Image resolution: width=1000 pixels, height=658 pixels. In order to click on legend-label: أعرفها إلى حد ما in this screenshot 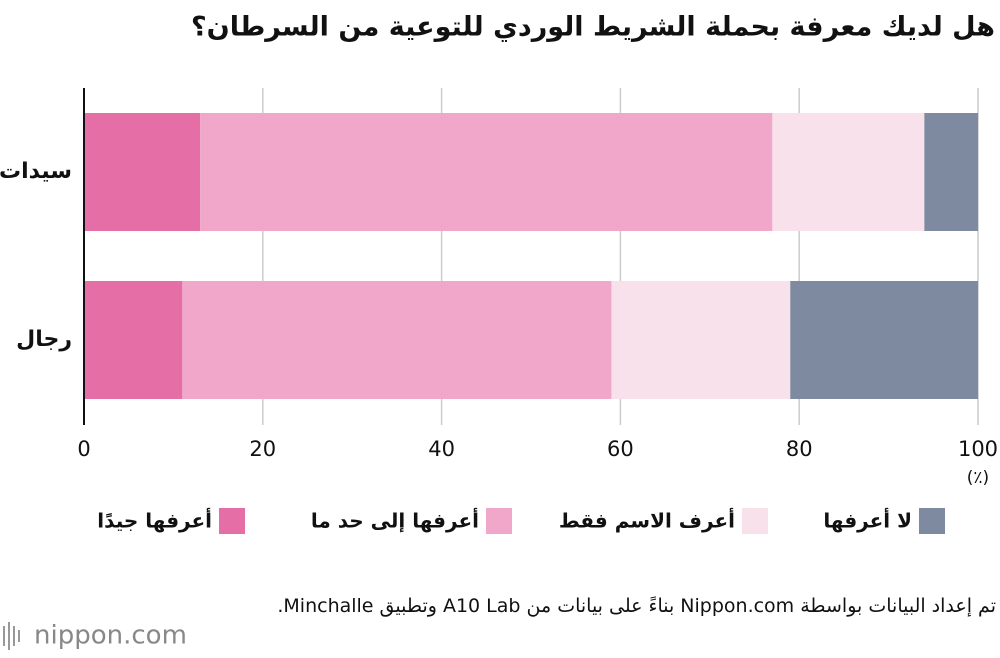, I will do `click(395, 520)`.